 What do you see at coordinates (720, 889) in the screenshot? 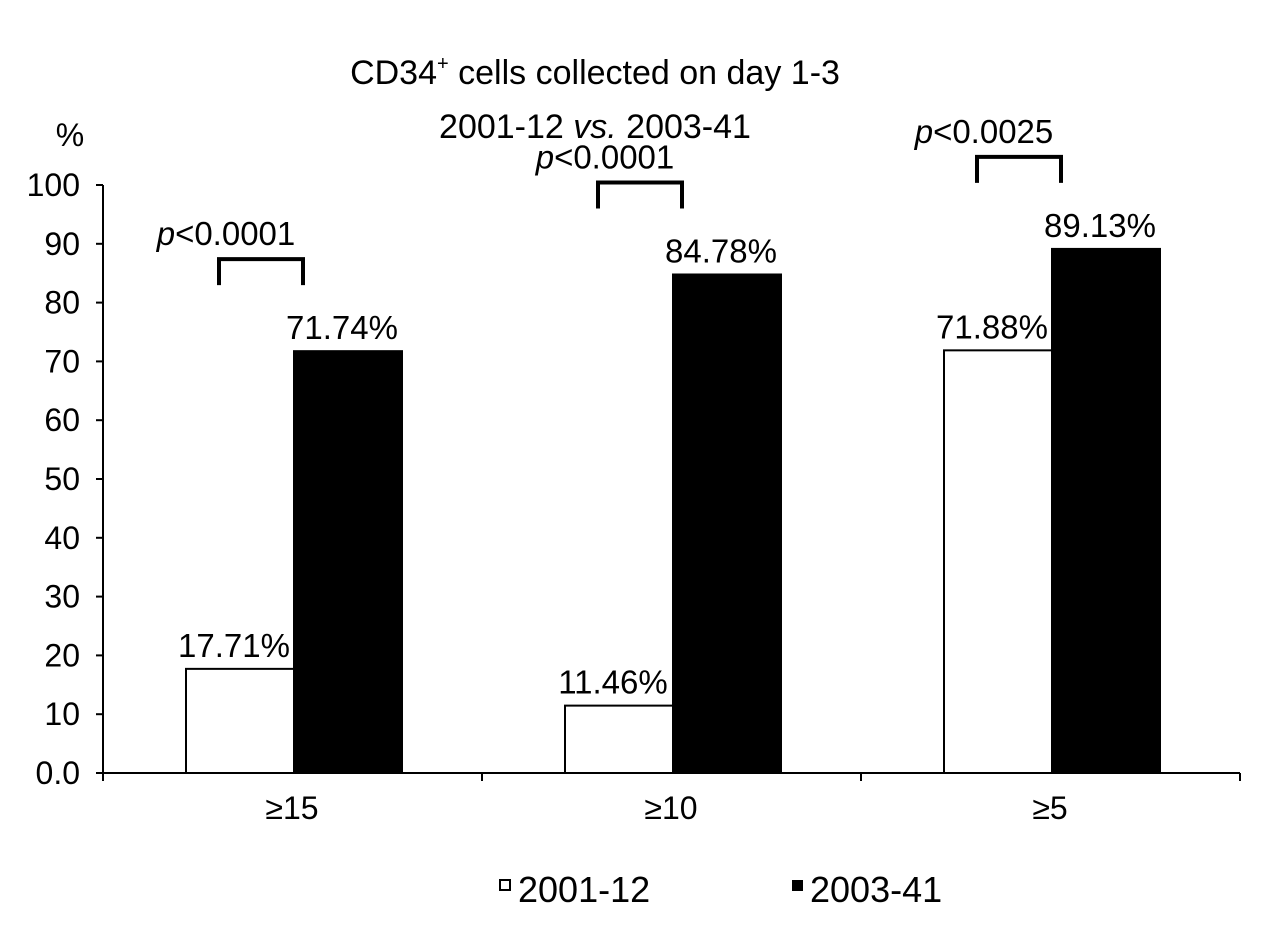
I see `legend: 2001-12 2003-41` at bounding box center [720, 889].